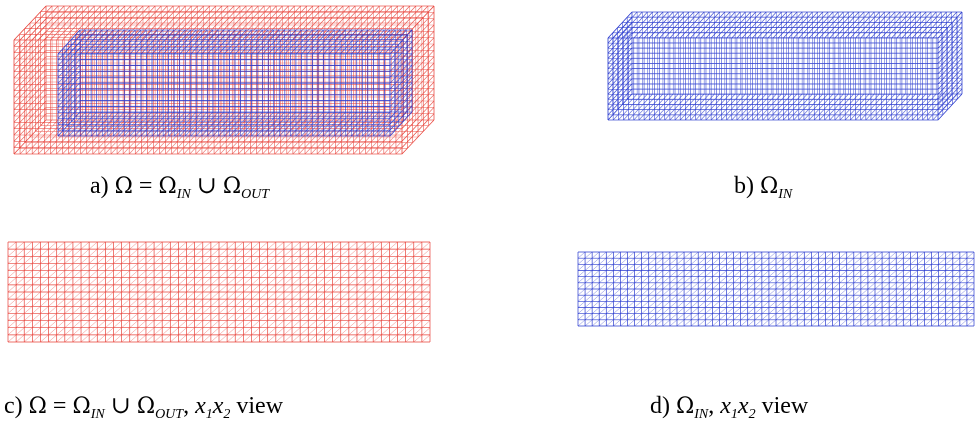 The height and width of the screenshot is (427, 976). Describe the element at coordinates (763, 187) in the screenshot. I see `caption-b: b) ΩIN` at that location.